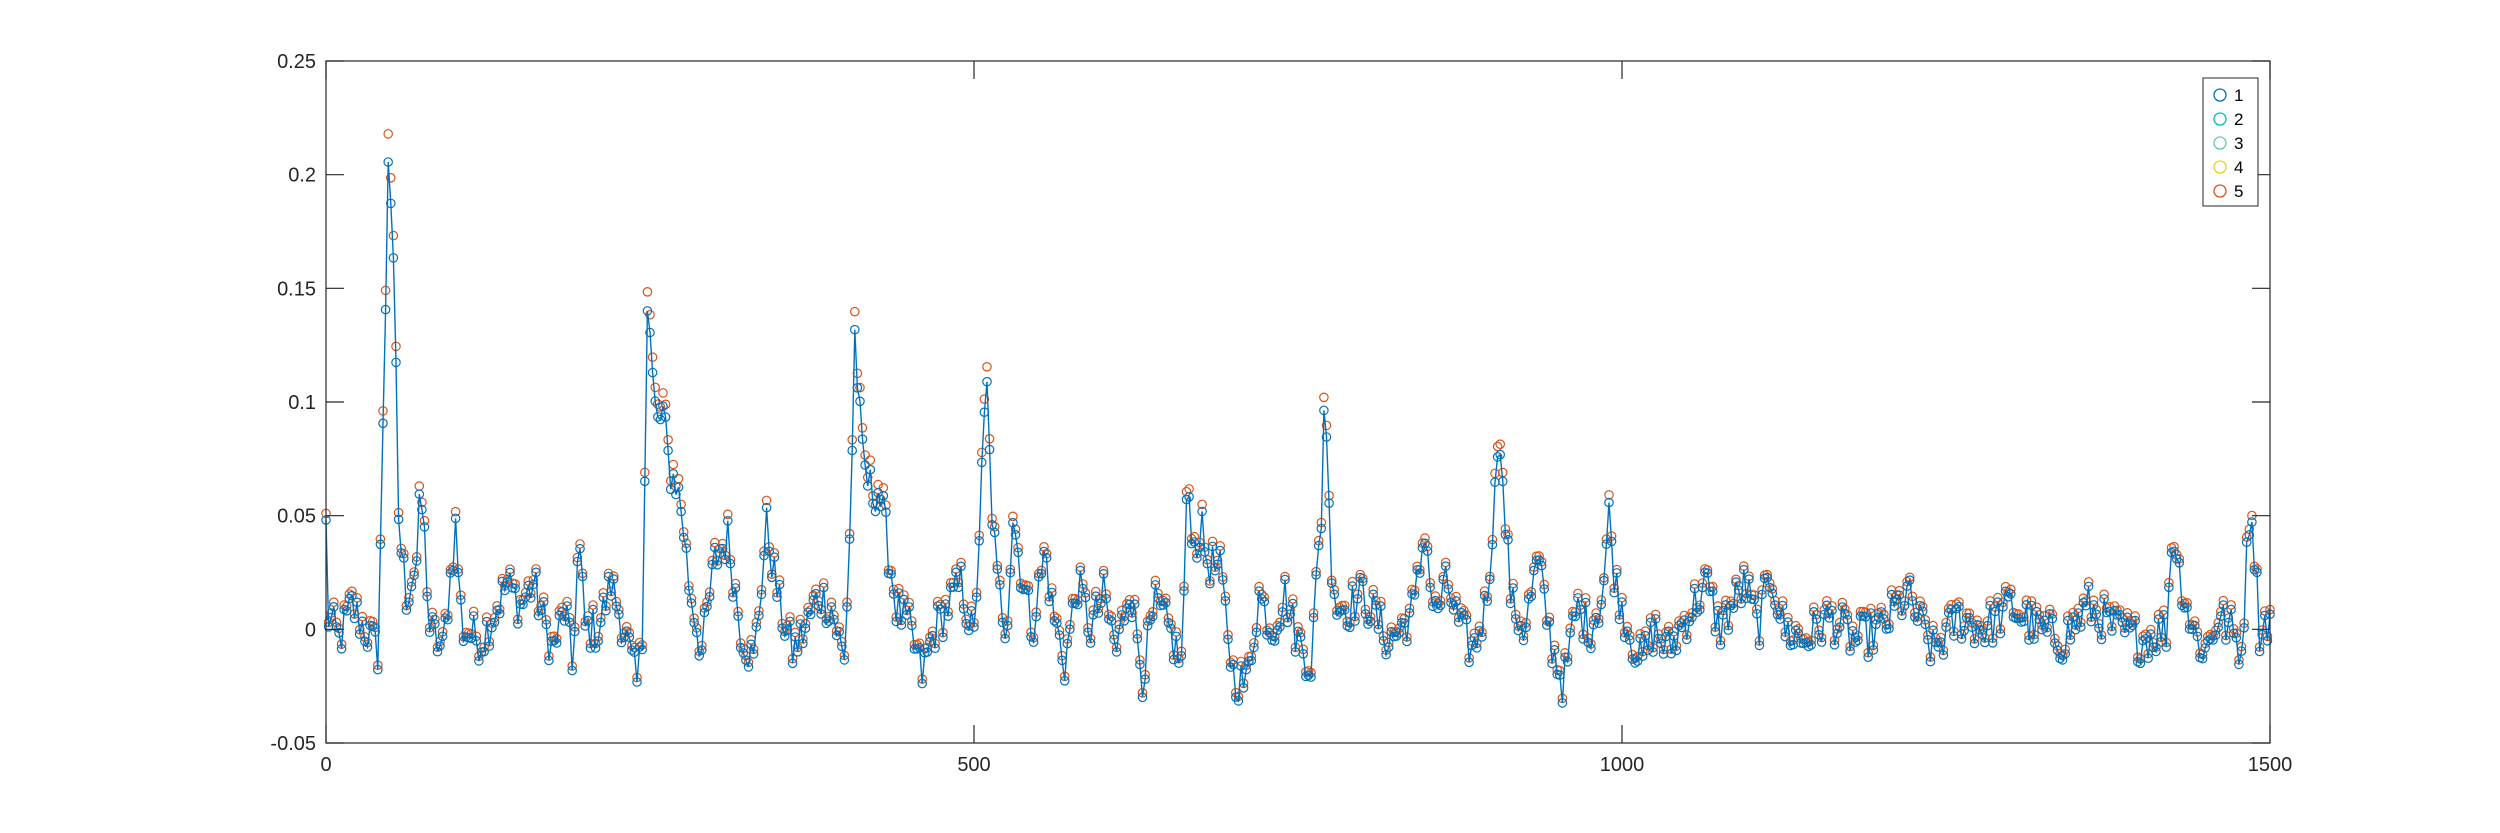 This screenshot has height=833, width=2500. What do you see at coordinates (2238, 95) in the screenshot?
I see `legend-label: 1` at bounding box center [2238, 95].